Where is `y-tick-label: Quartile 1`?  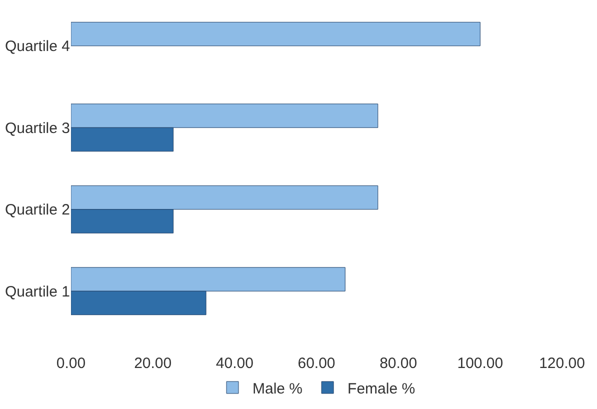 y-tick-label: Quartile 1 is located at coordinates (37, 291).